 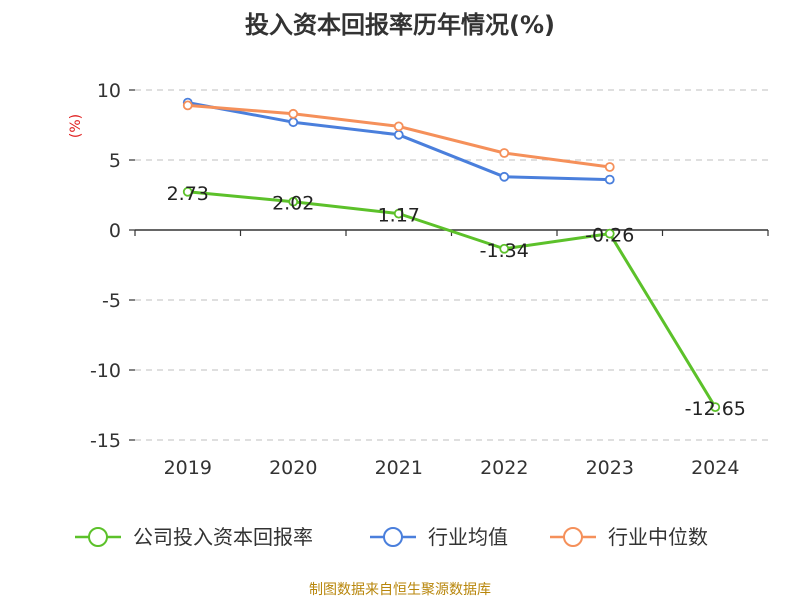 What do you see at coordinates (715, 468) in the screenshot?
I see `x-tick-label: 2024` at bounding box center [715, 468].